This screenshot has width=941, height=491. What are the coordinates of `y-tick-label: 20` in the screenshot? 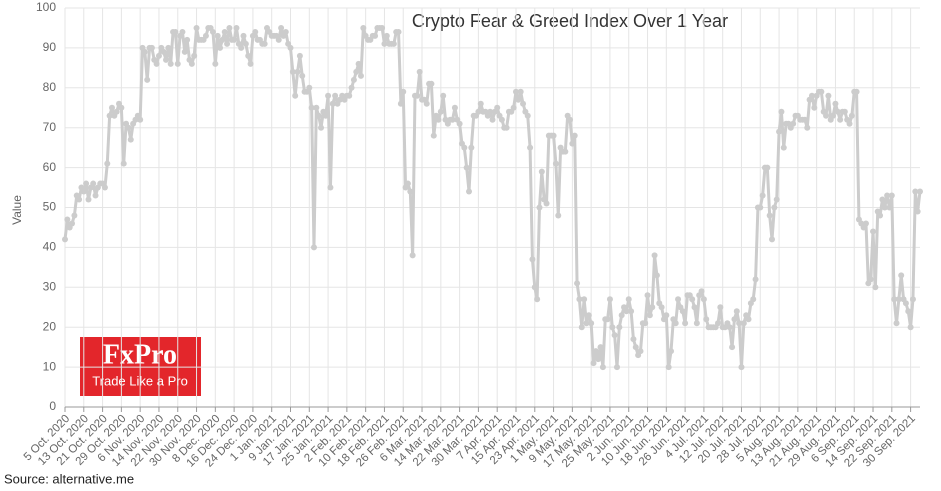 It's located at (50, 326).